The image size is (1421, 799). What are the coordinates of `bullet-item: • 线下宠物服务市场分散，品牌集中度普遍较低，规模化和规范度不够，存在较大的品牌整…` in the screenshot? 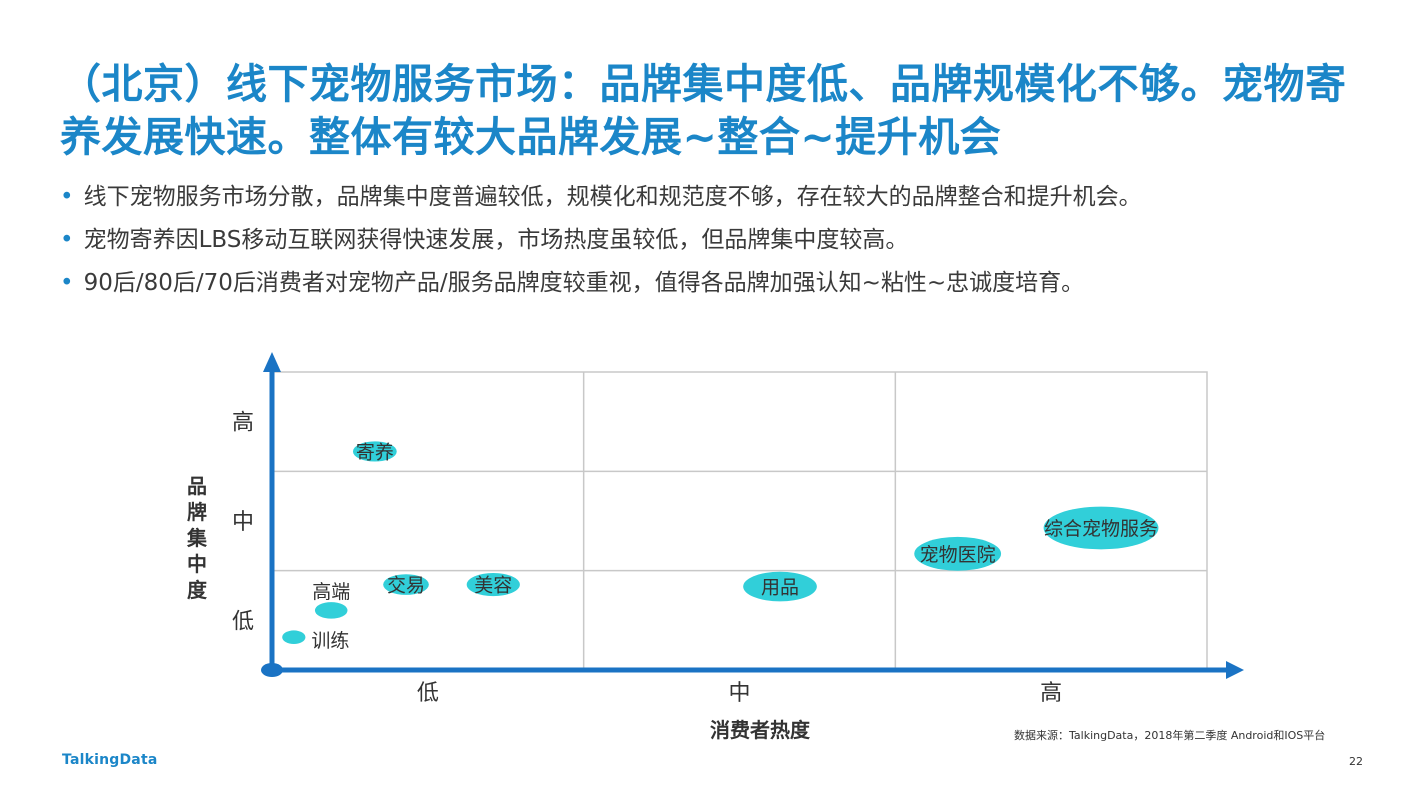 It's located at (725, 197).